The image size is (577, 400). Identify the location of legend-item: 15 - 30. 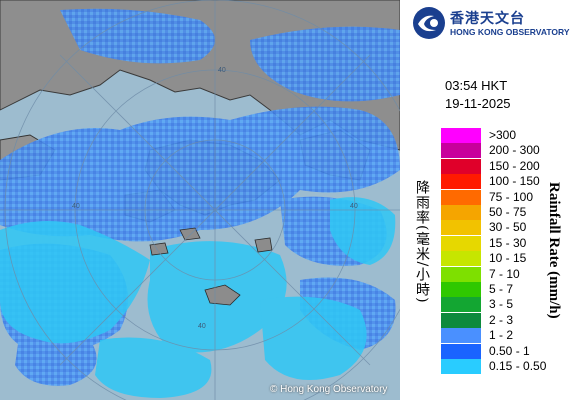
(509, 243).